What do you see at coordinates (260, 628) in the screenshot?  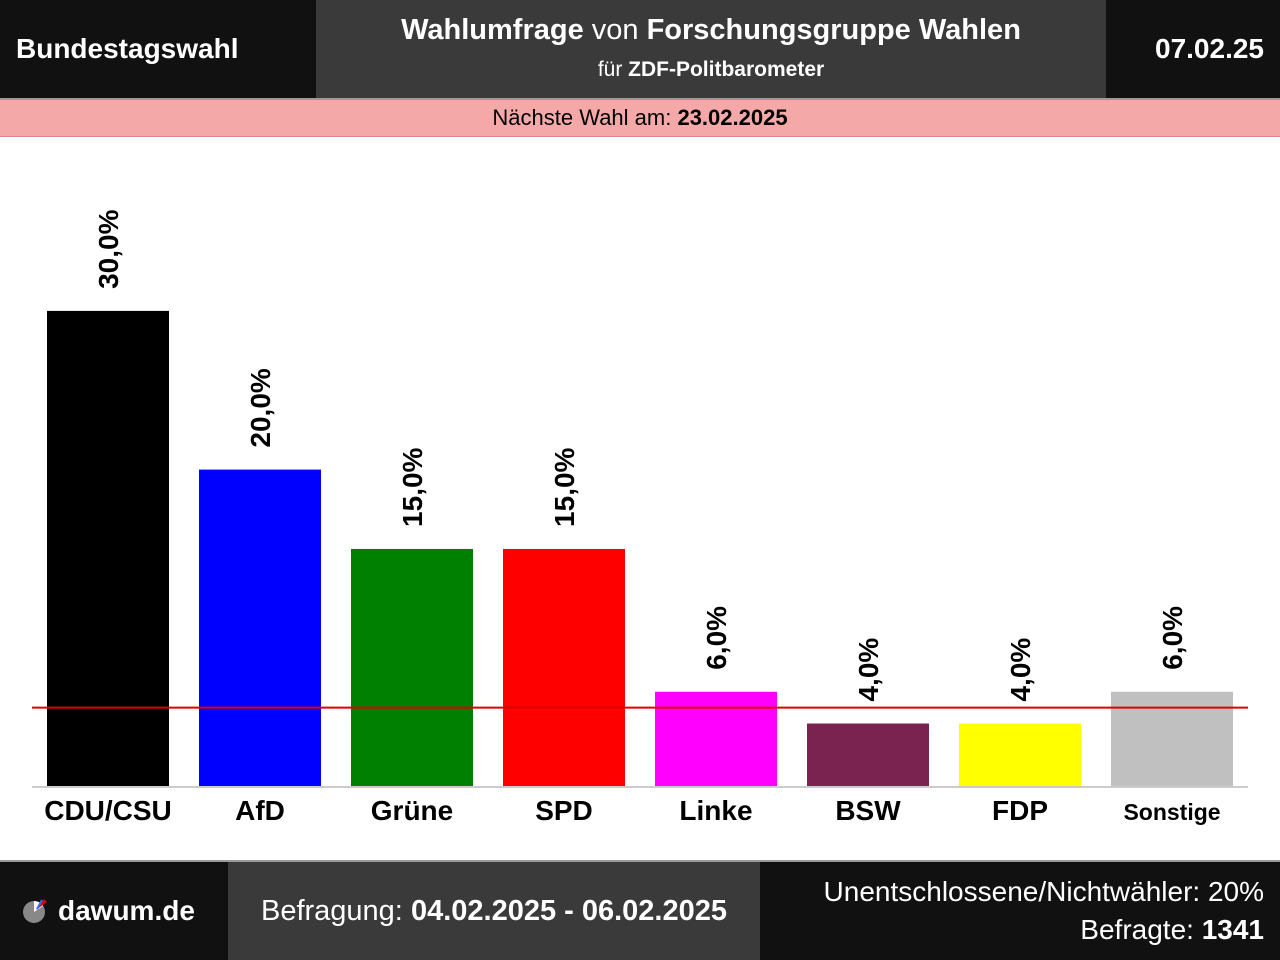 I see `bar-afd` at bounding box center [260, 628].